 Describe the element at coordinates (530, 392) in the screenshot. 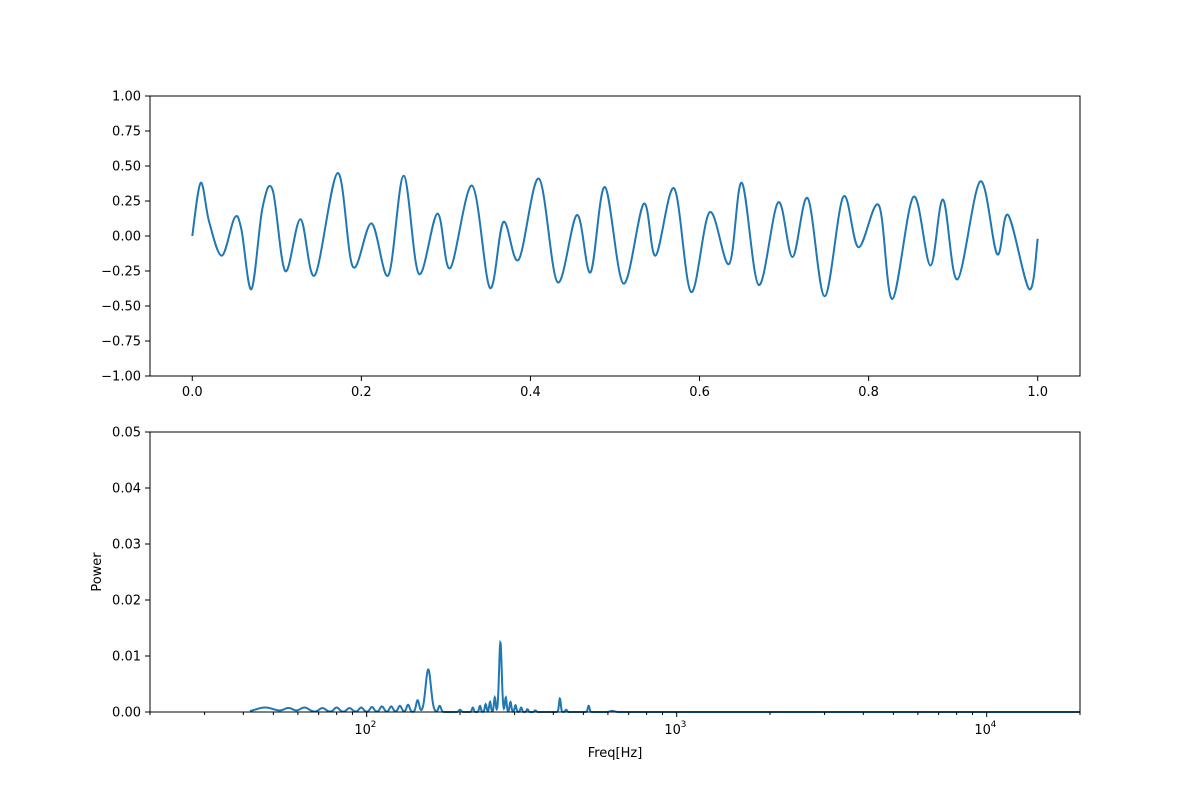

I see `x-tick-label: 0.4` at that location.